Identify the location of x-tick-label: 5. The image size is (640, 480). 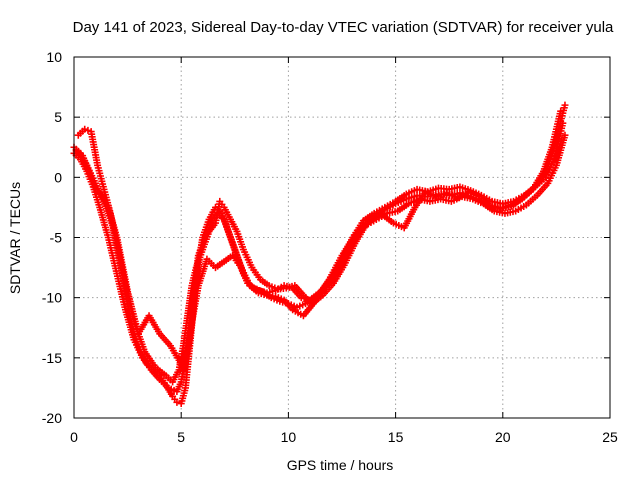
(181, 437).